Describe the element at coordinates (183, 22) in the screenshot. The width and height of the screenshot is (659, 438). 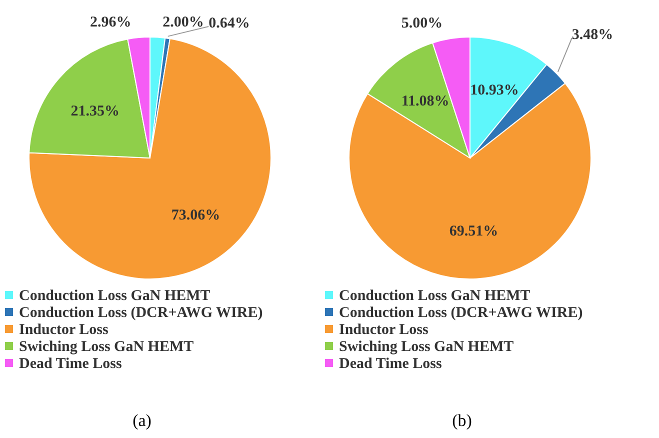
I see `data-label: 2.00%` at that location.